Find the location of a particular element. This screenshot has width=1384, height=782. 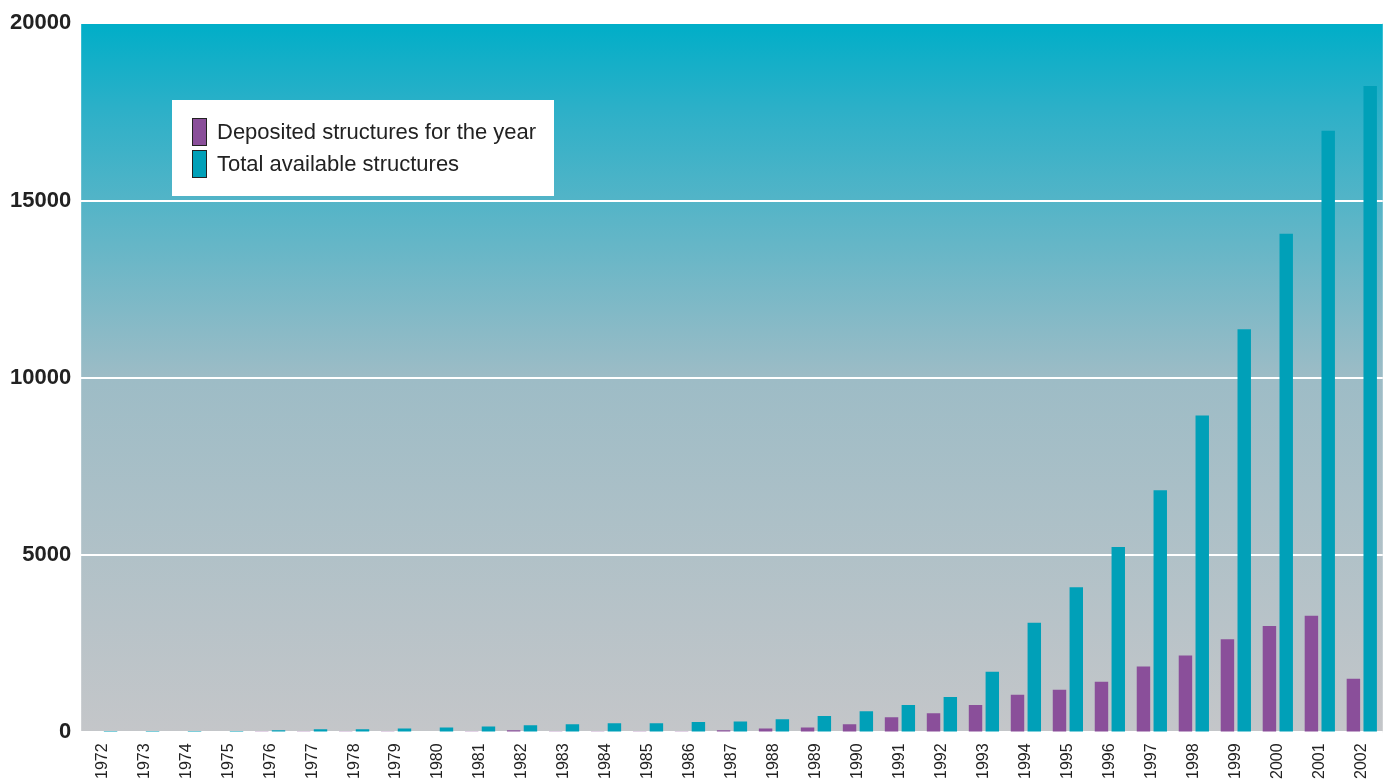

x-tick-label: 1993 is located at coordinates (983, 761).